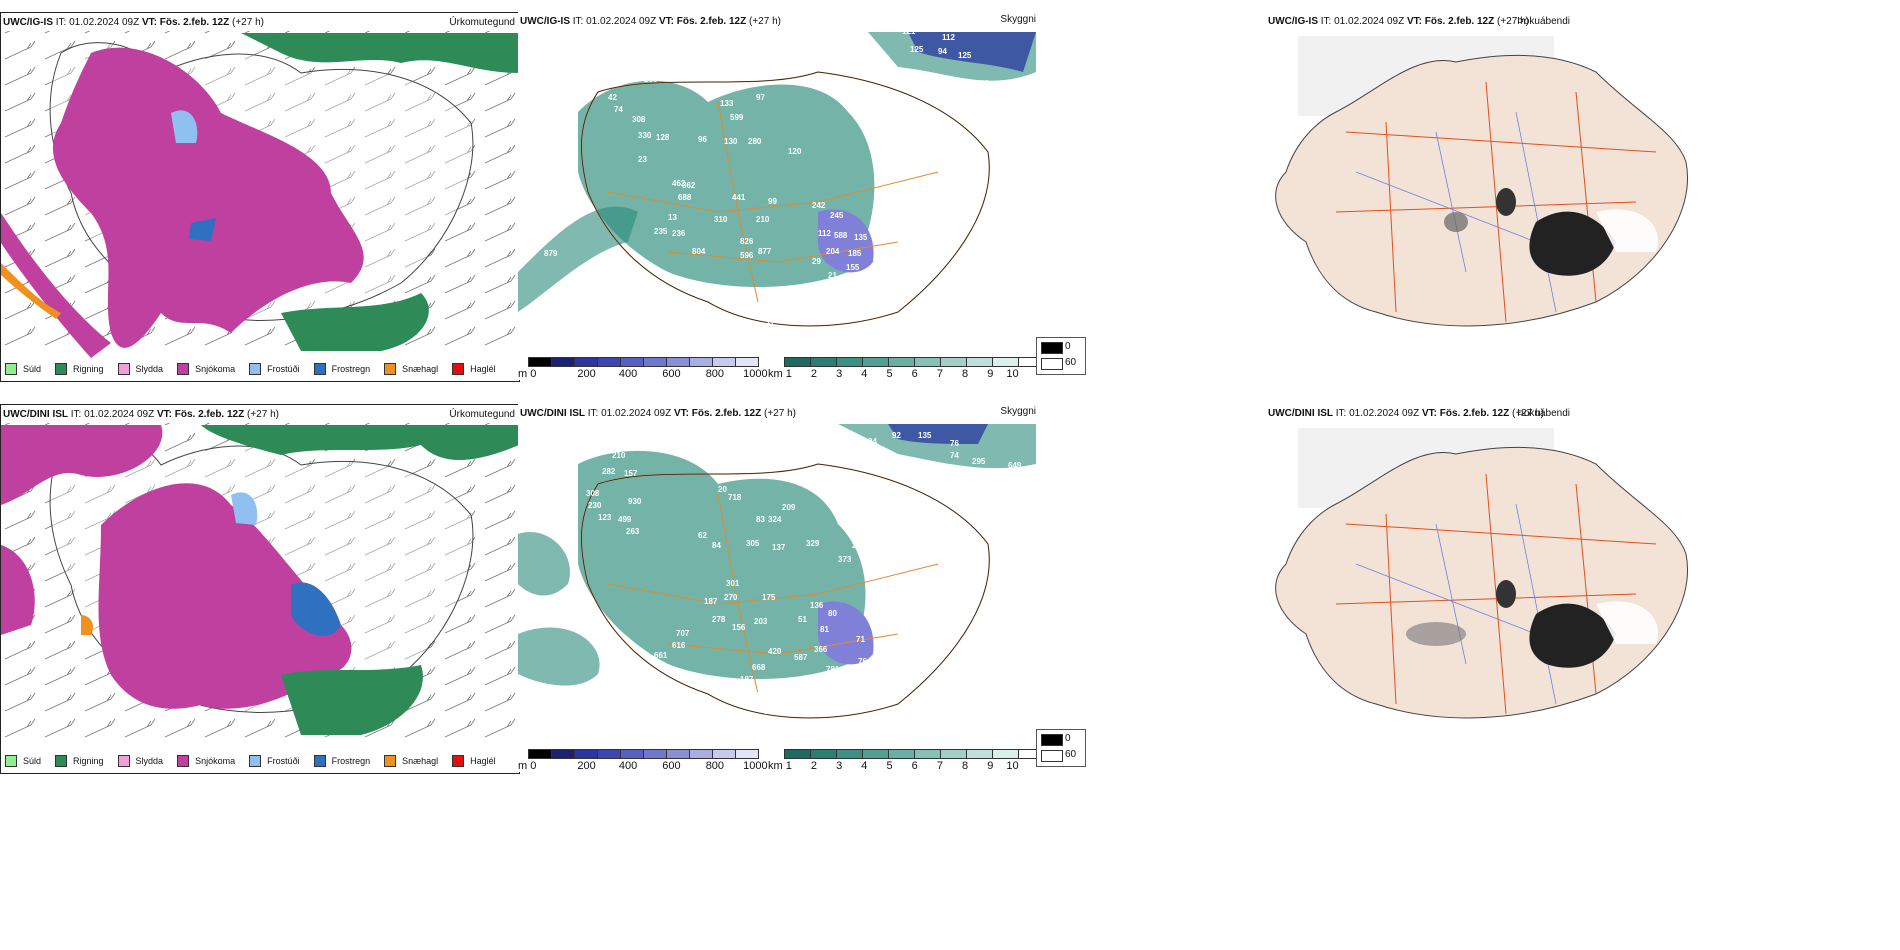 The width and height of the screenshot is (1900, 950). Describe the element at coordinates (661, 655) in the screenshot. I see `map-value: 661` at that location.